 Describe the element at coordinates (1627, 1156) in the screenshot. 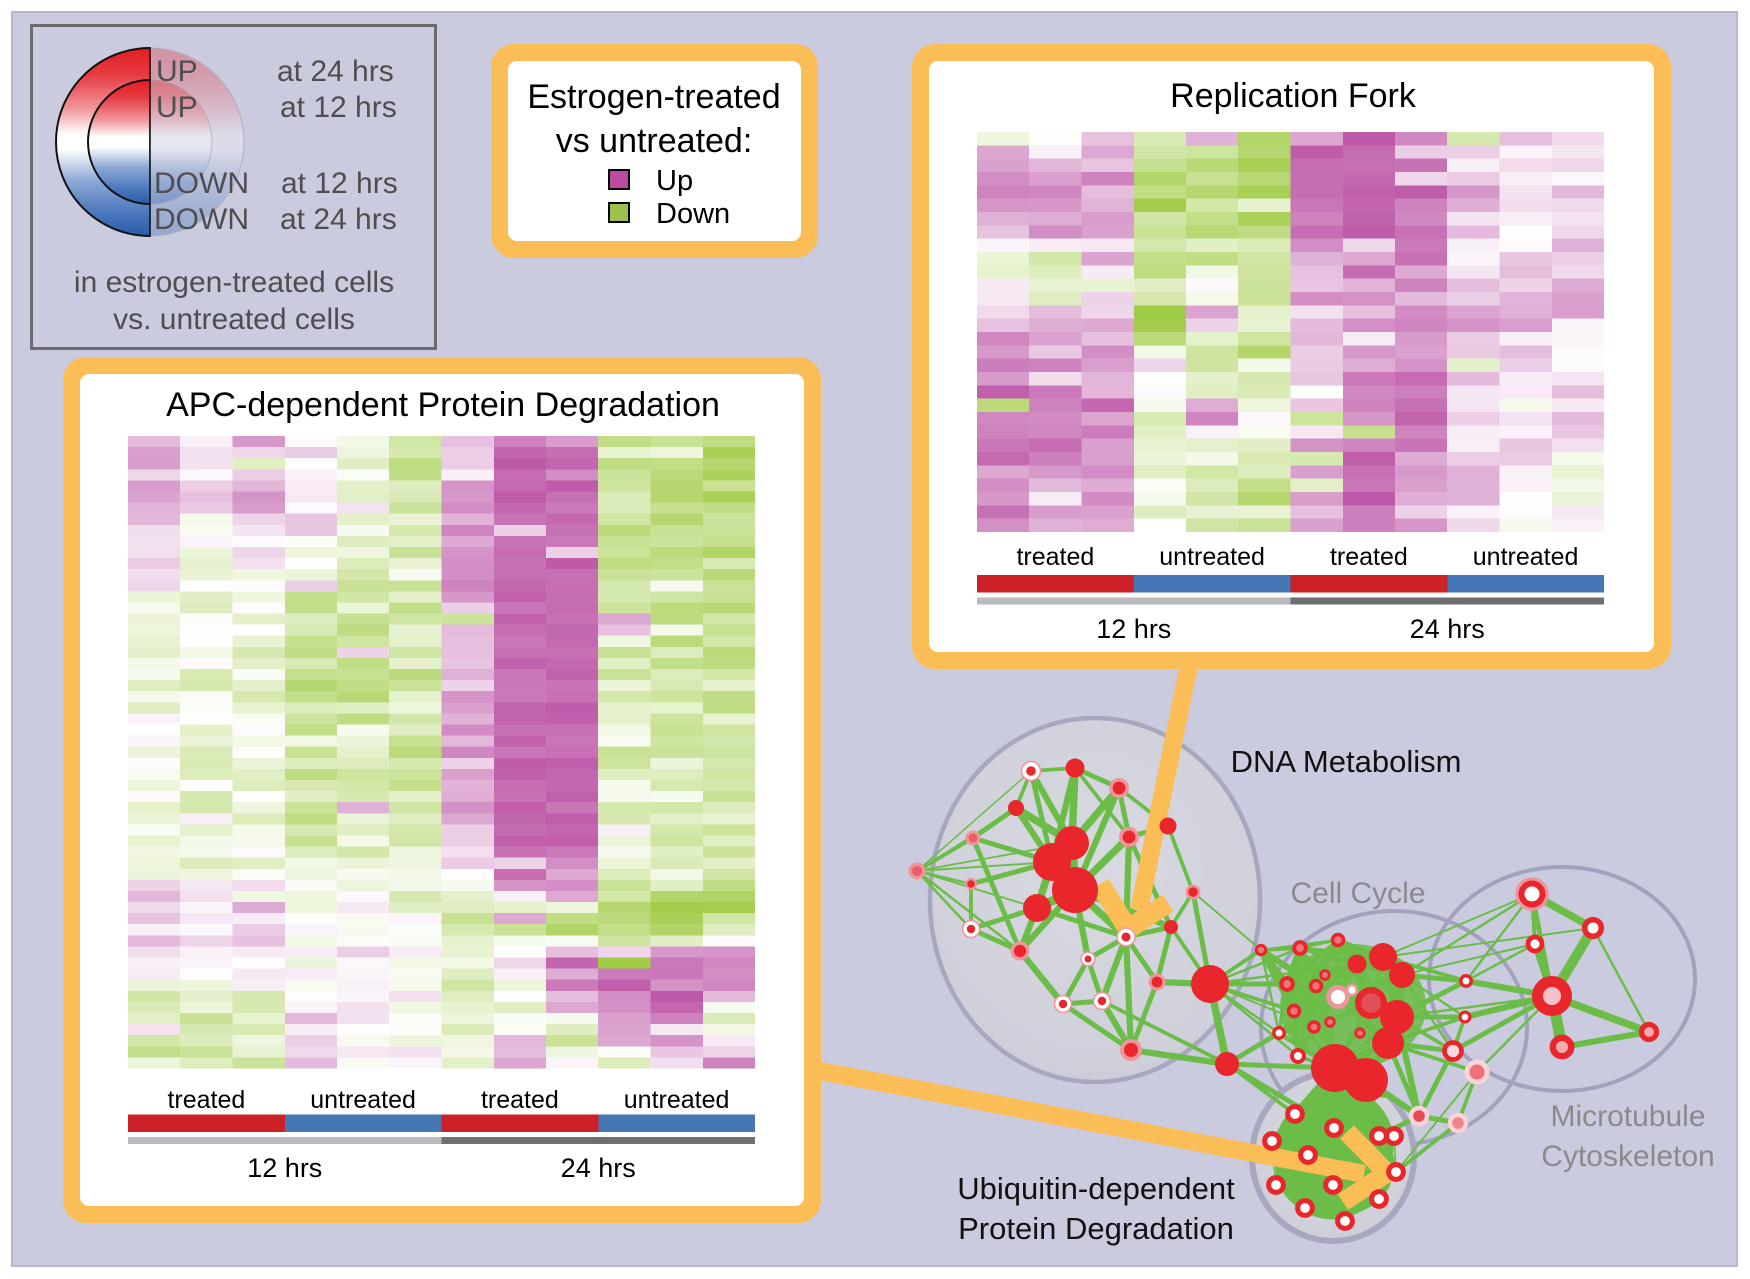

I see `svg-text: Cytoskeleton` at that location.